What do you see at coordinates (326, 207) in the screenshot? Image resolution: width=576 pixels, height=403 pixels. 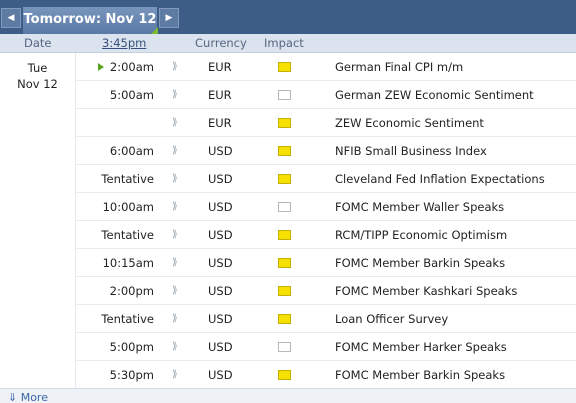 I see `event-row: 10:00am ⟫ USD FOMC Member Waller Speaks` at bounding box center [326, 207].